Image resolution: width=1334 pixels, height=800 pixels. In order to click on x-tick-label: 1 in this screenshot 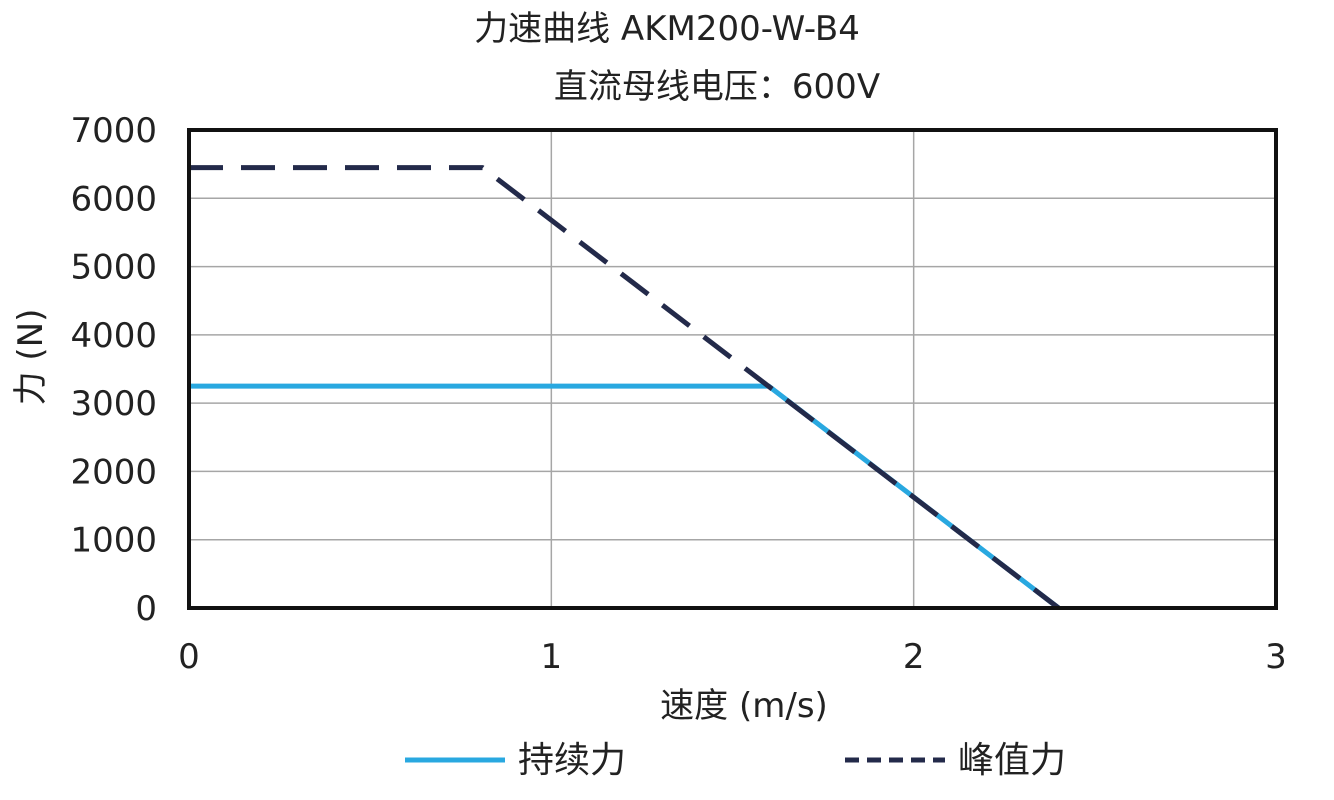, I will do `click(552, 657)`.